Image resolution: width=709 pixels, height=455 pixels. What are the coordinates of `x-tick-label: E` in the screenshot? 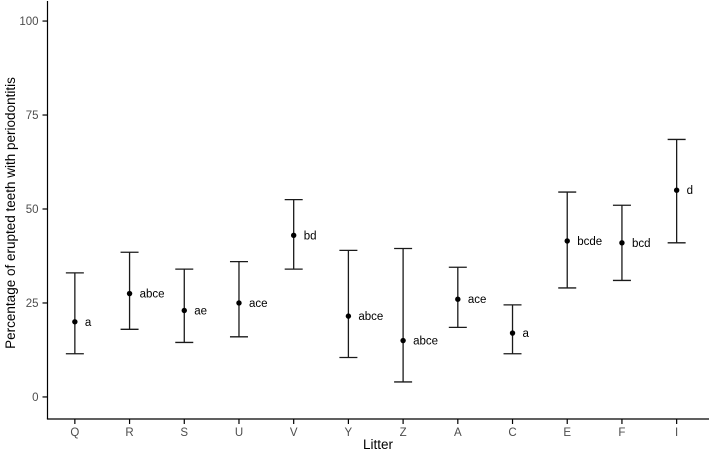 It's located at (567, 433).